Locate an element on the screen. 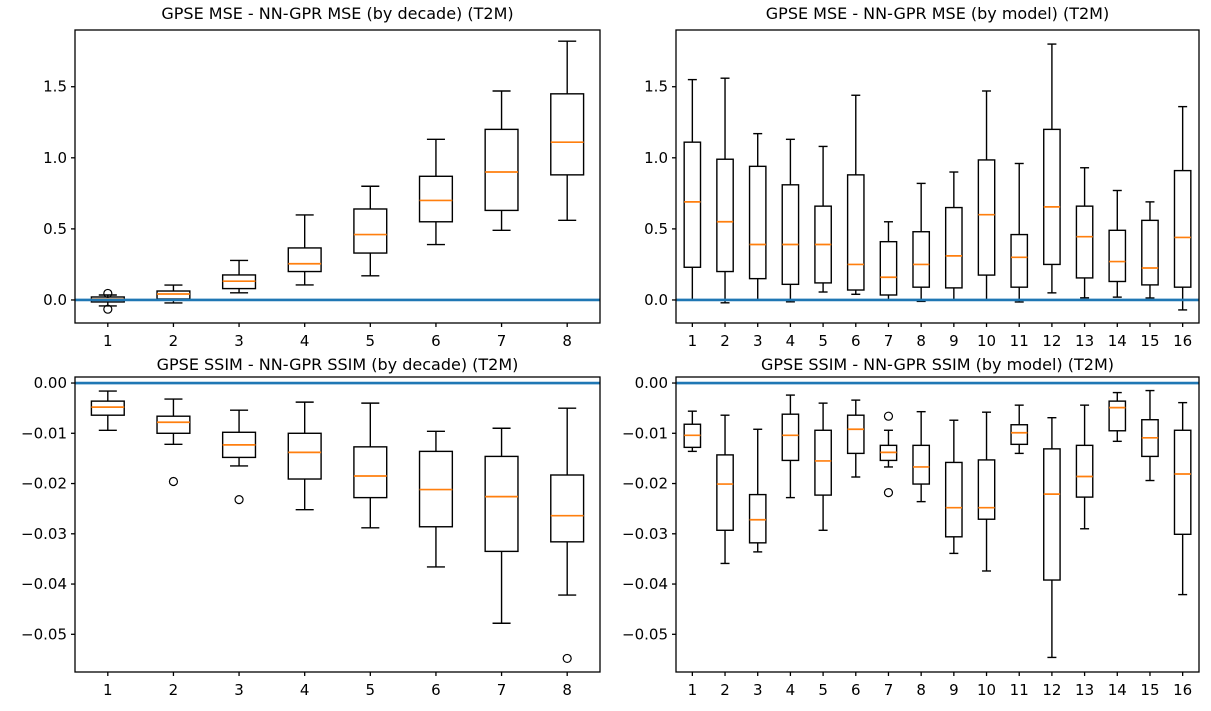  y-tick-label: 0.00 is located at coordinates (651, 383).